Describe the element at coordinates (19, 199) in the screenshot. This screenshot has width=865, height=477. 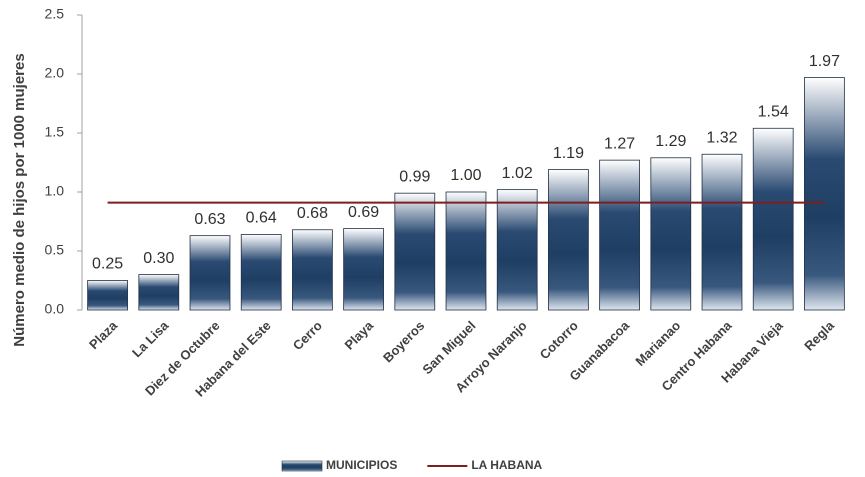
I see `y-axis-title: Número medio de hijos por 1000 mujeres` at that location.